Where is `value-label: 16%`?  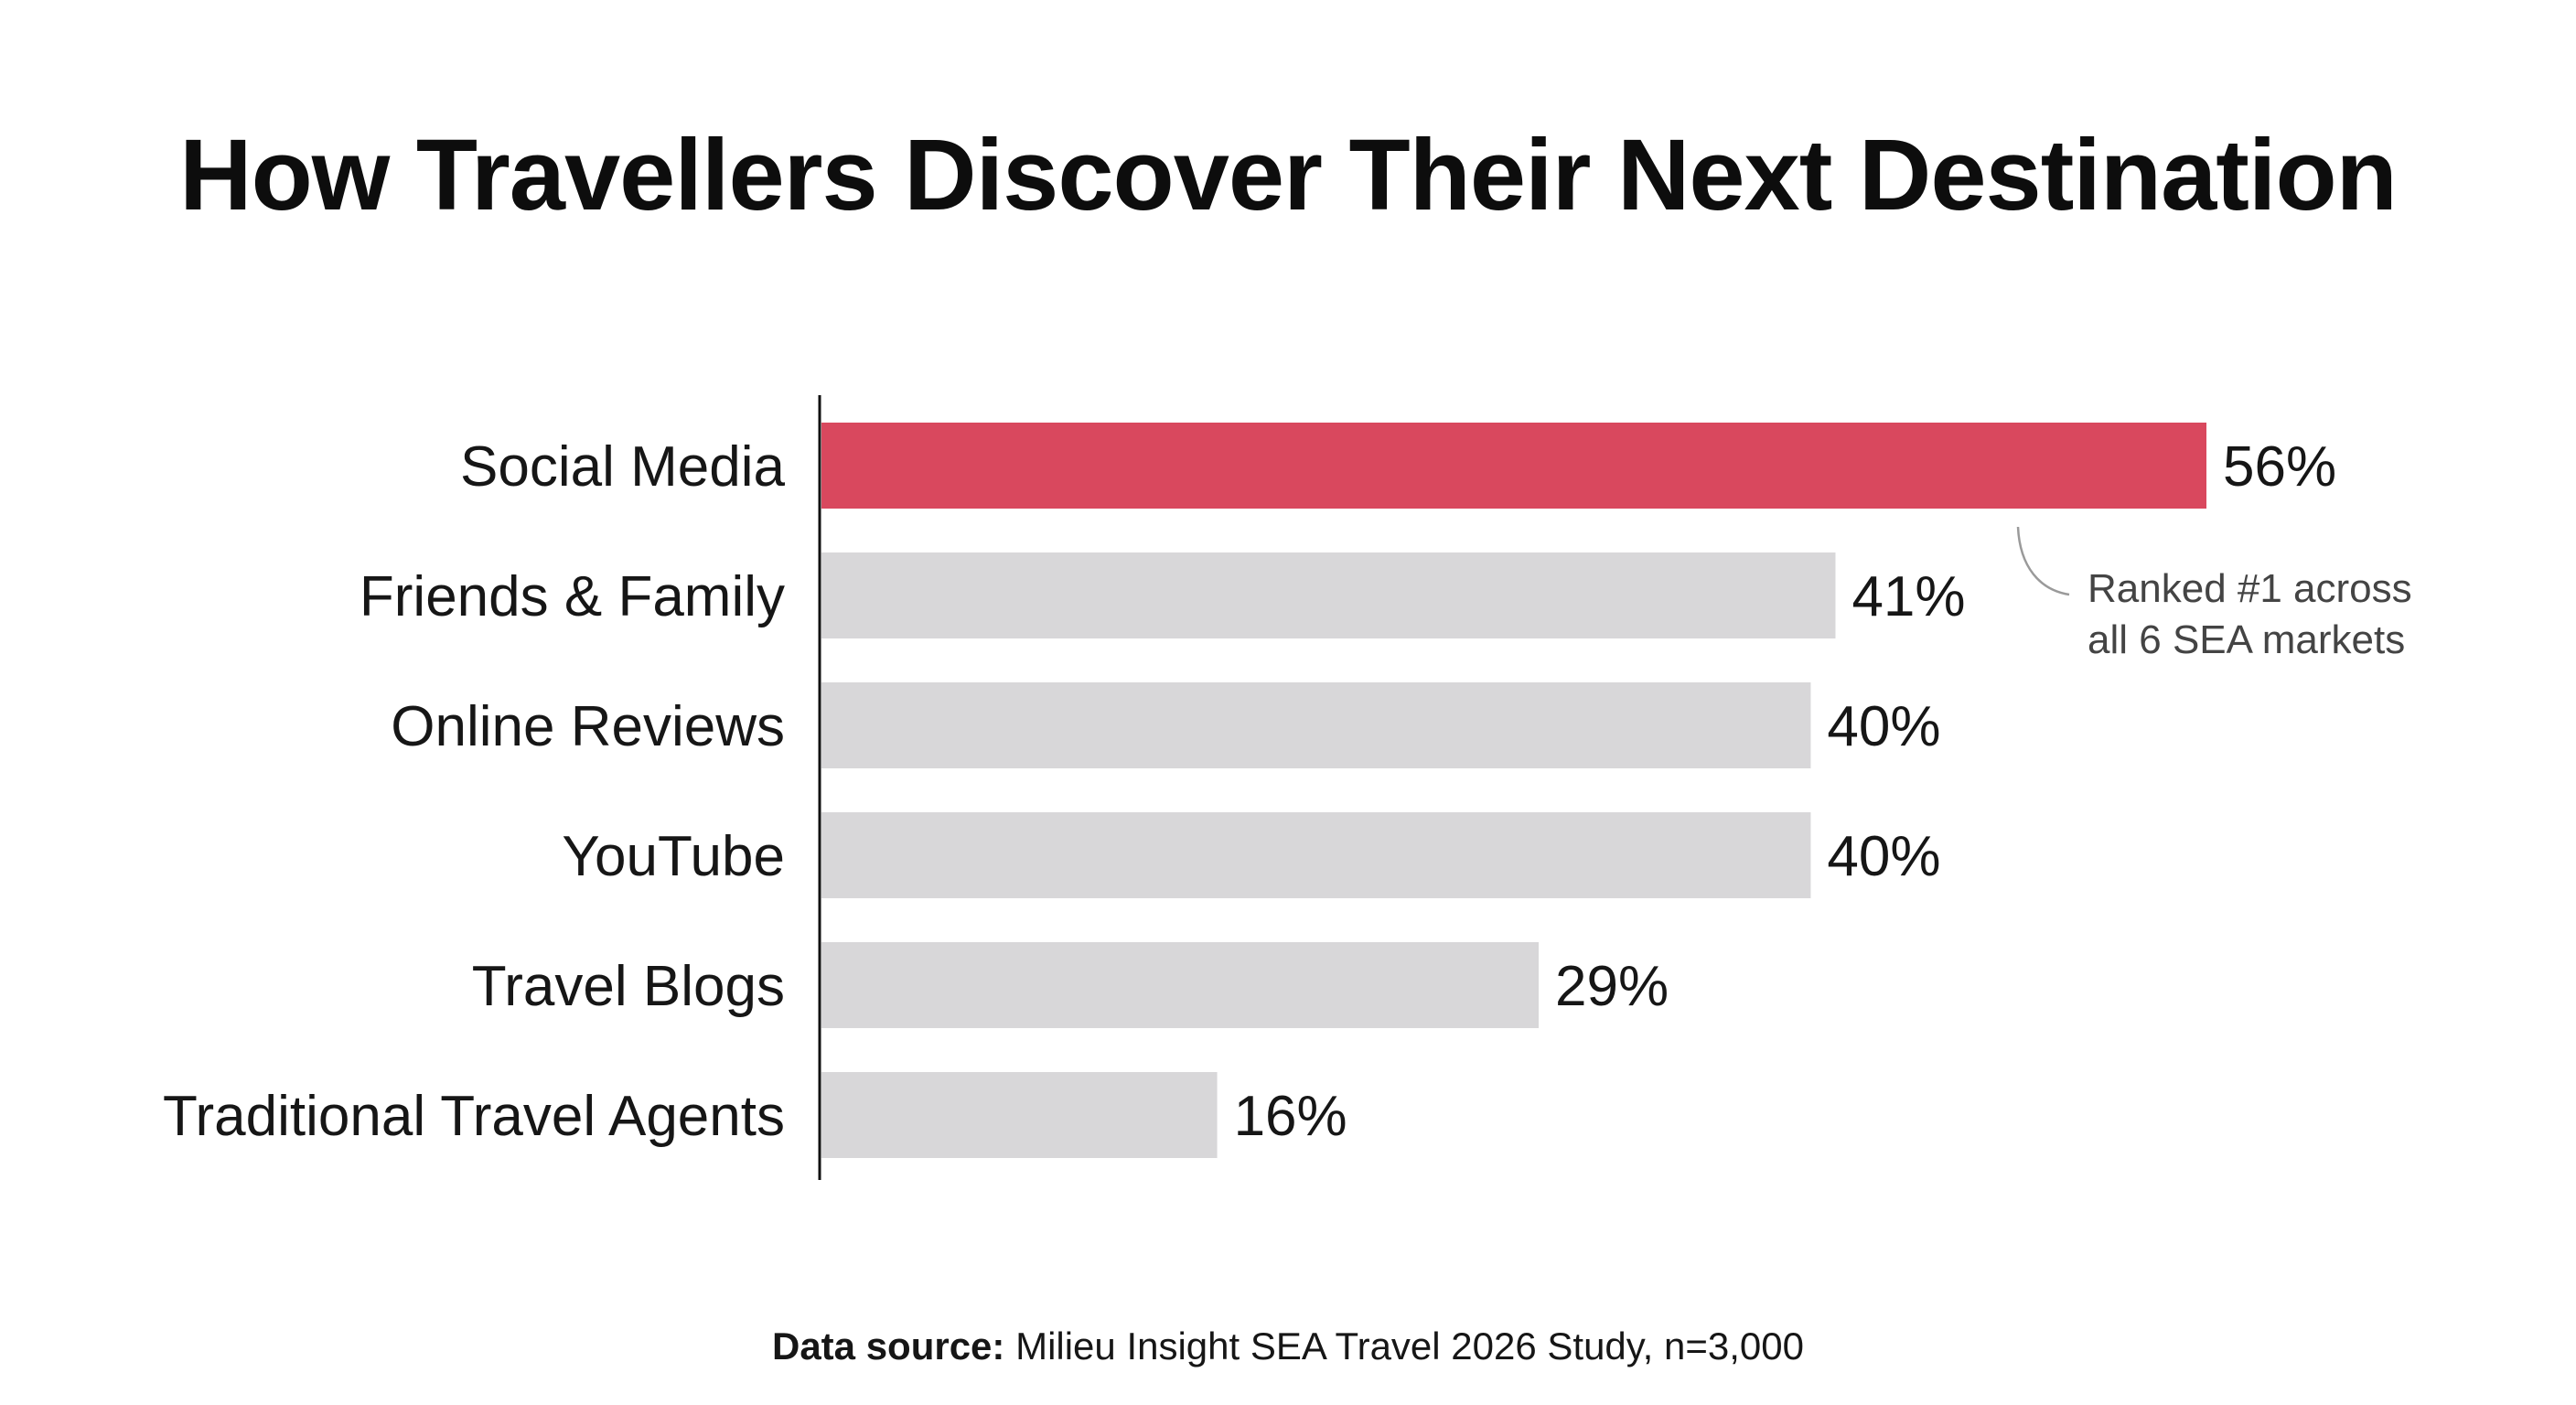
value-label: 16% is located at coordinates (1291, 1116).